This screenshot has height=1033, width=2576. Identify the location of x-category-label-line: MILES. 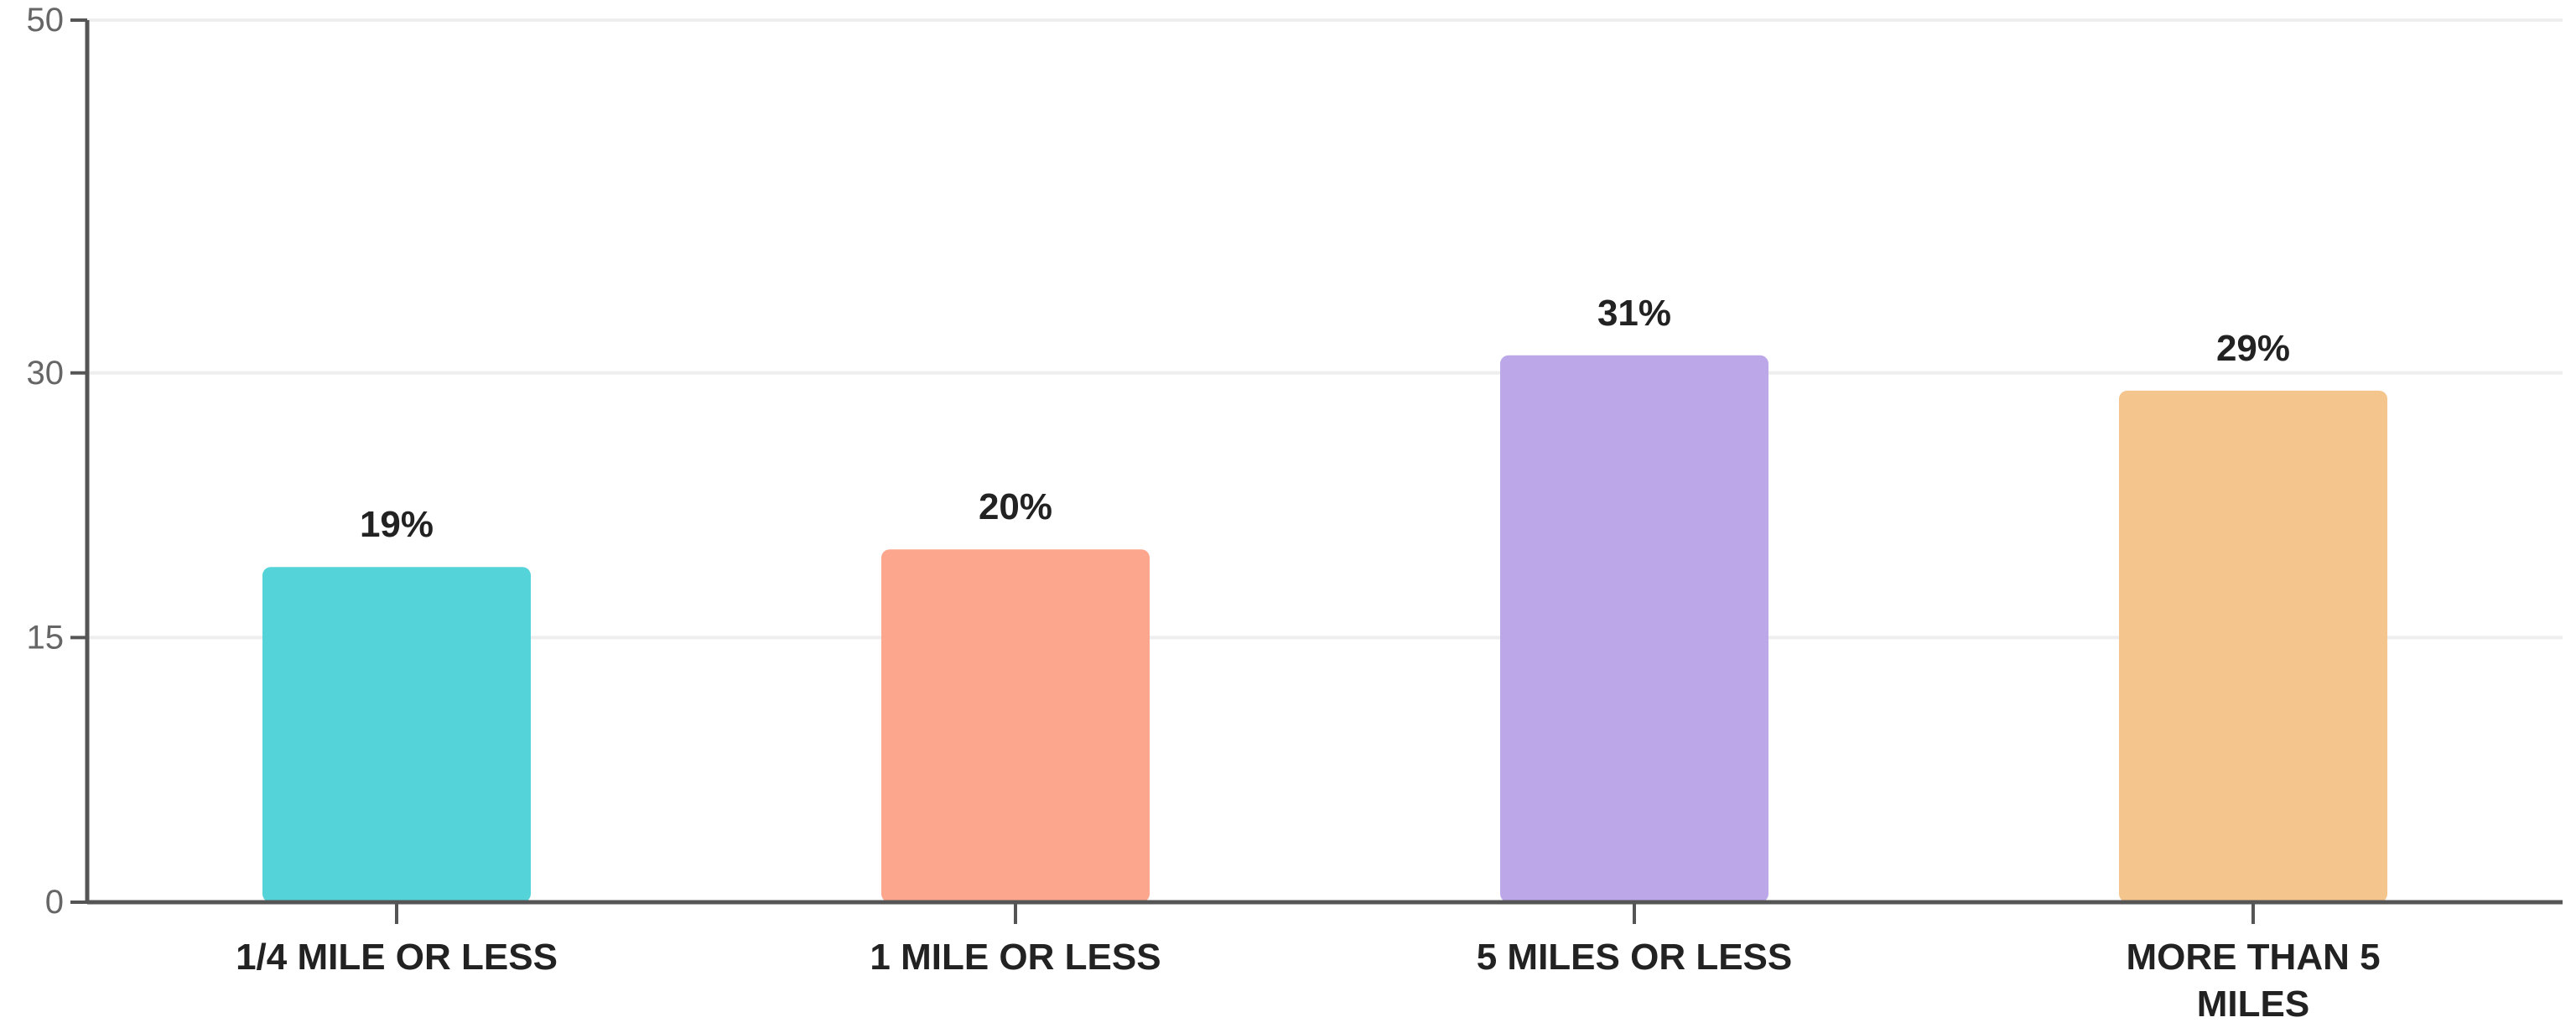
(2253, 1005).